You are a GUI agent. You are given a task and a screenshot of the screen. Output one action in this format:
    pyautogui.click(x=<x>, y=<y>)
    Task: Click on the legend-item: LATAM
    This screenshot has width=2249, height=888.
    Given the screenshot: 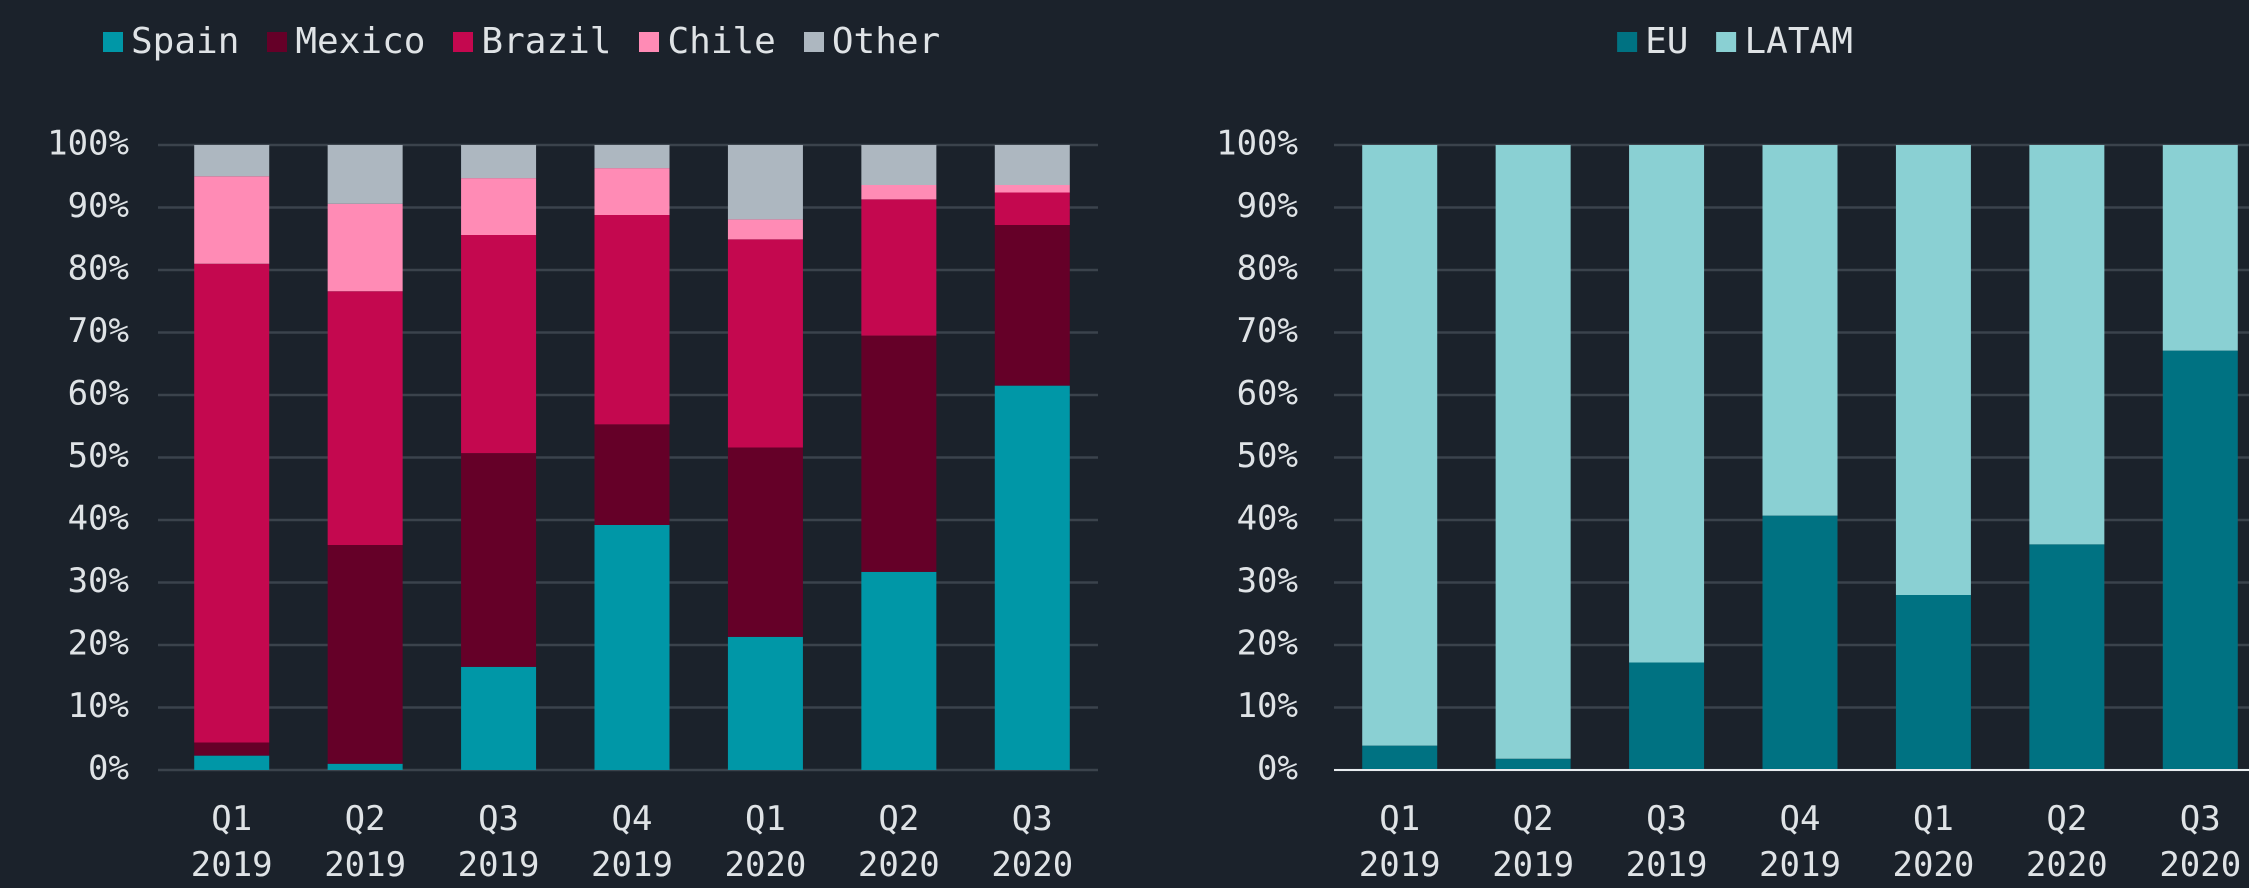 What is the action you would take?
    pyautogui.click(x=1784, y=42)
    